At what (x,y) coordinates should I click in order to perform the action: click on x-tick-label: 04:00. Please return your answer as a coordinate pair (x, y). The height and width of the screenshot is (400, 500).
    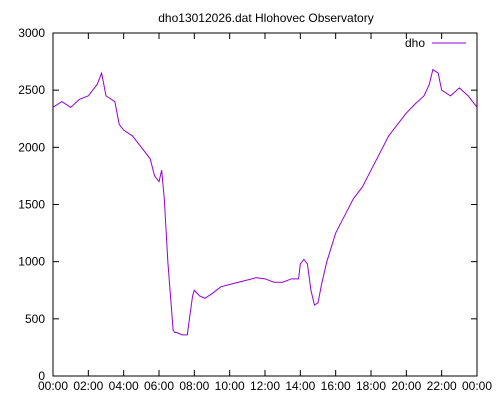
    Looking at the image, I should click on (124, 386).